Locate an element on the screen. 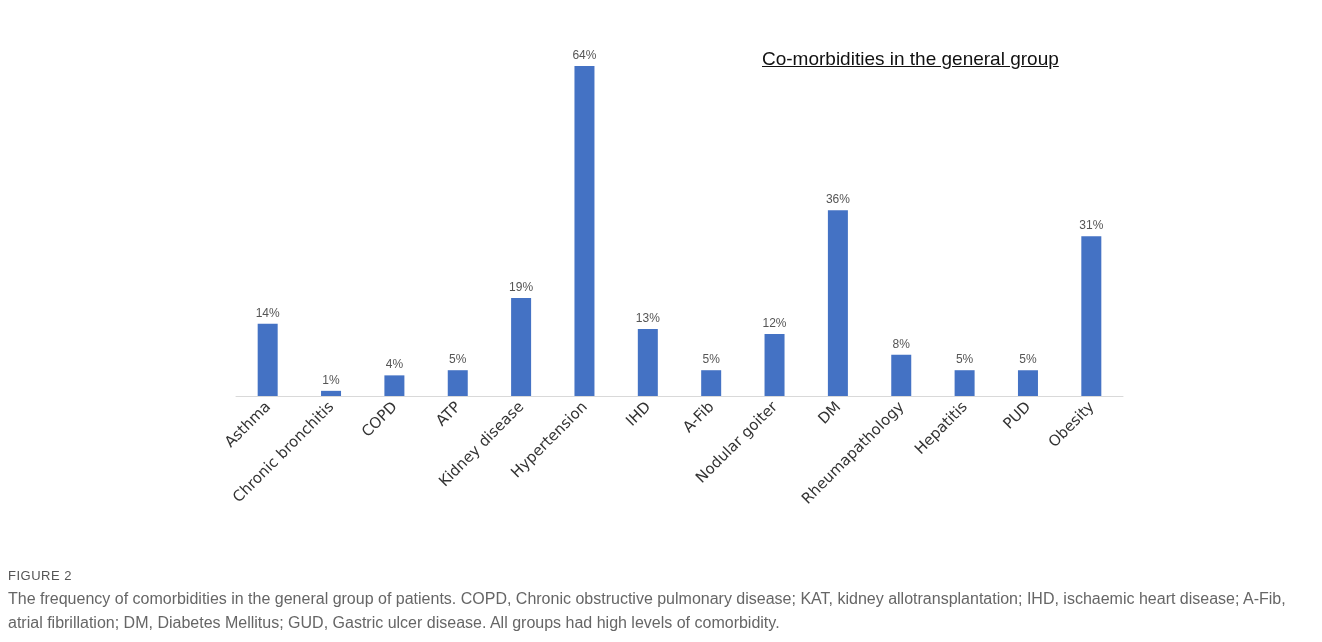 This screenshot has height=642, width=1322. data-label: 14% is located at coordinates (268, 312).